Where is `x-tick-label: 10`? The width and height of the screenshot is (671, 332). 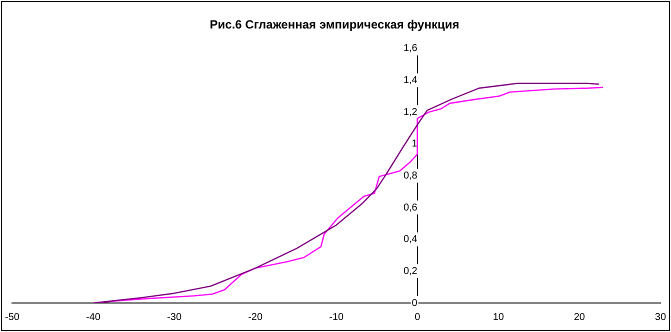 x-tick-label: 10 is located at coordinates (498, 317).